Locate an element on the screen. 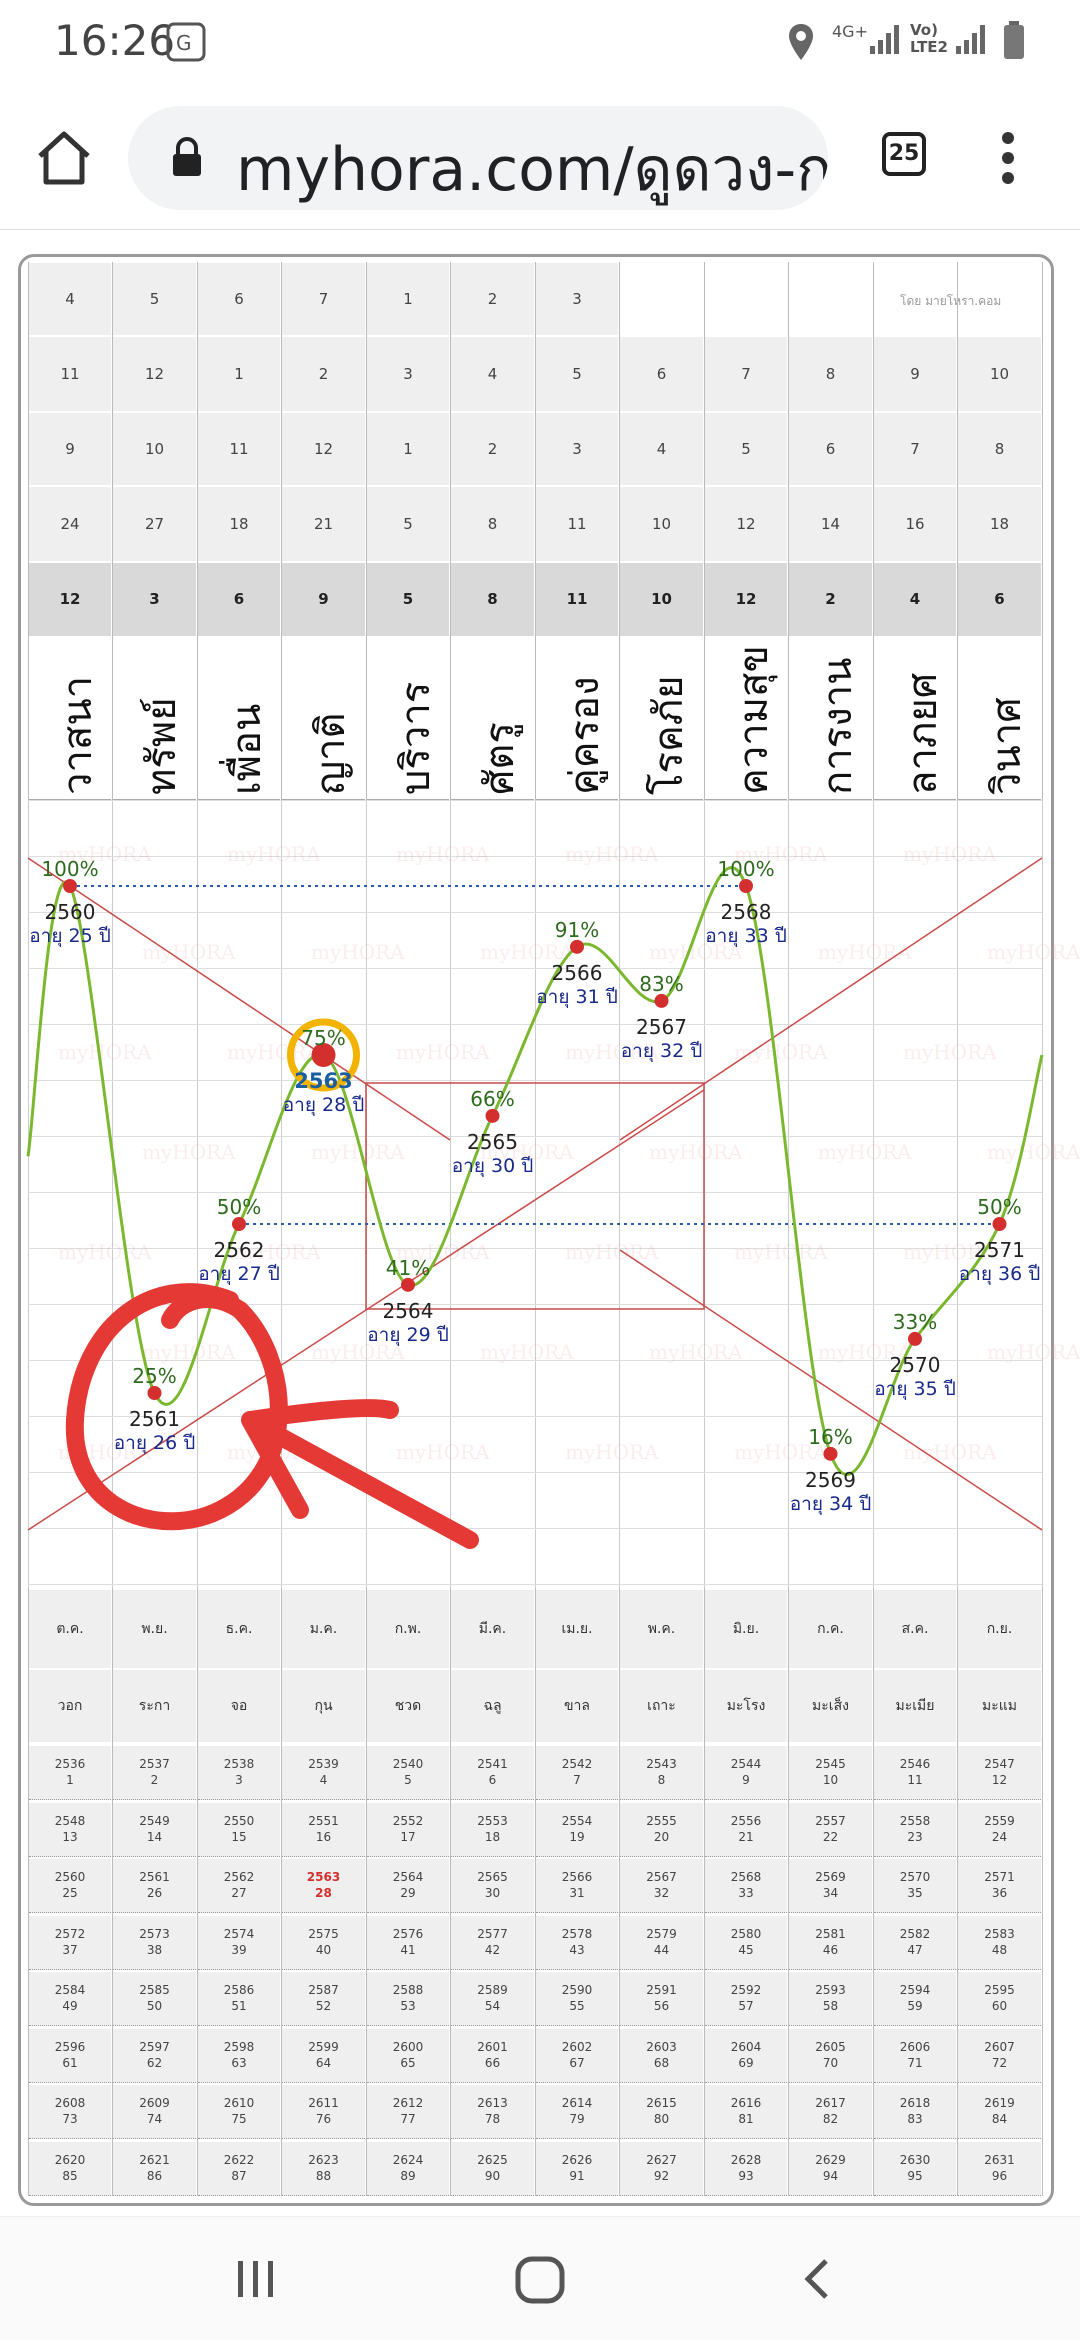  age-label: อายุ 35 ปี is located at coordinates (915, 1389).